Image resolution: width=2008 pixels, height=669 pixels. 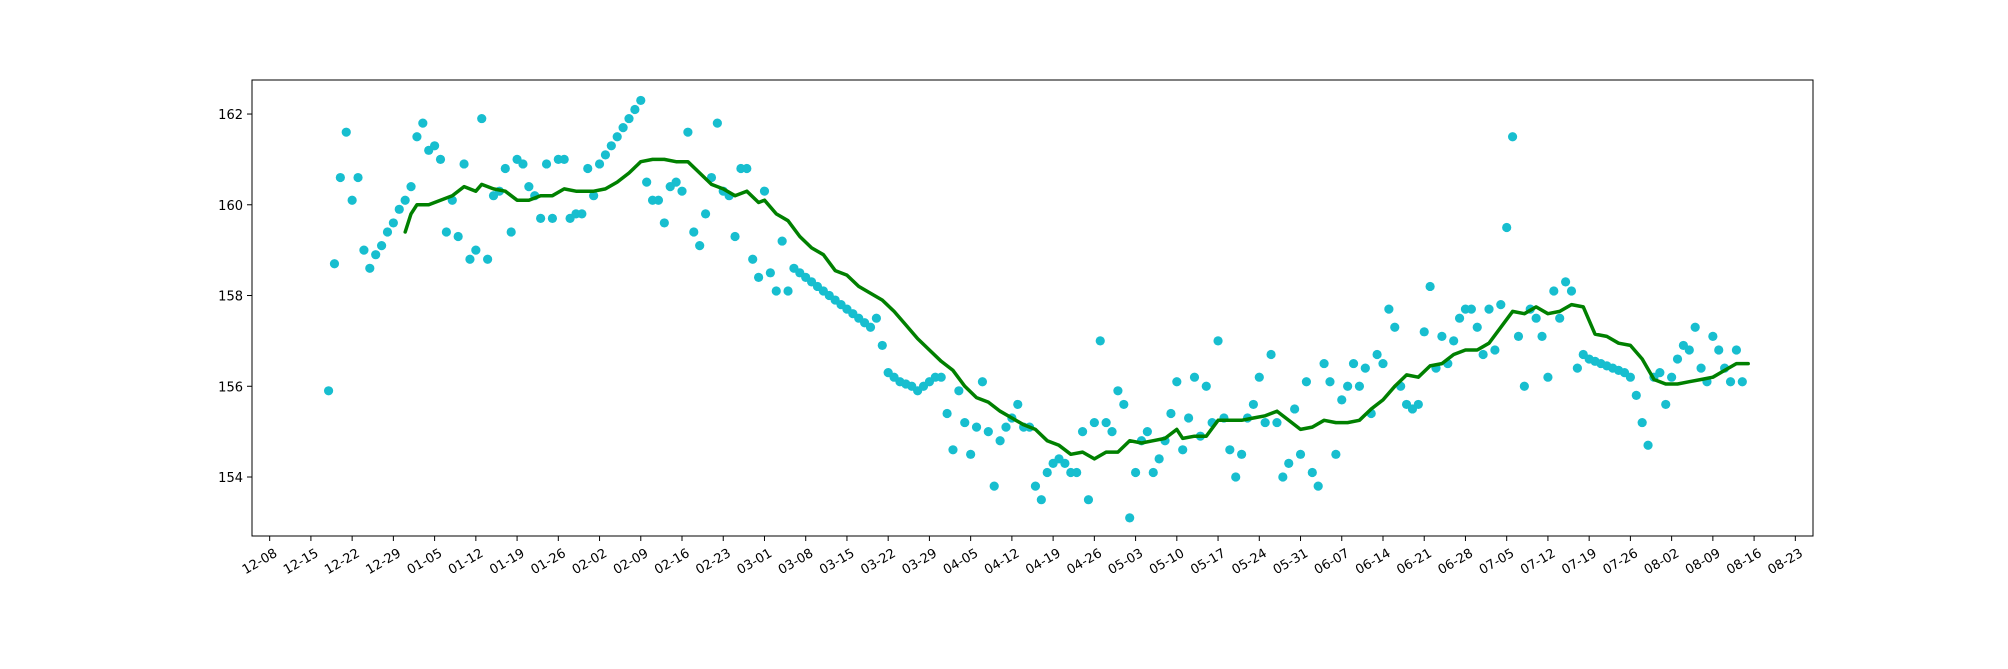 What do you see at coordinates (878, 562) in the screenshot?
I see `x-tick-label: 03-22` at bounding box center [878, 562].